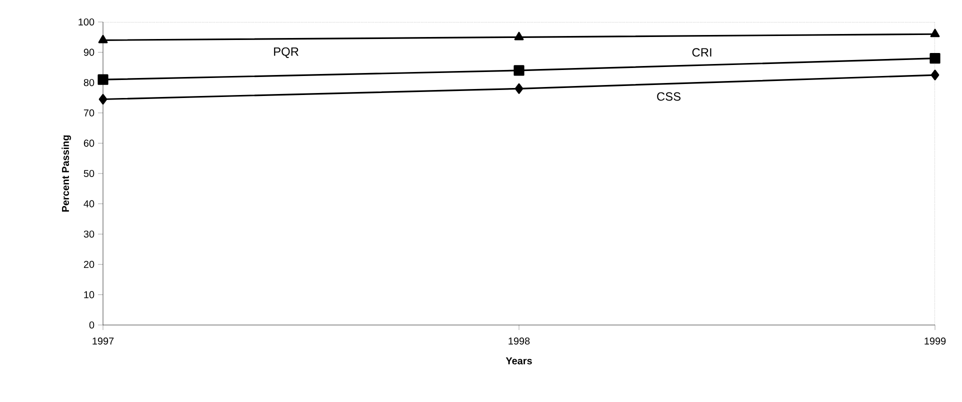  Describe the element at coordinates (286, 52) in the screenshot. I see `series-label: PQR` at that location.